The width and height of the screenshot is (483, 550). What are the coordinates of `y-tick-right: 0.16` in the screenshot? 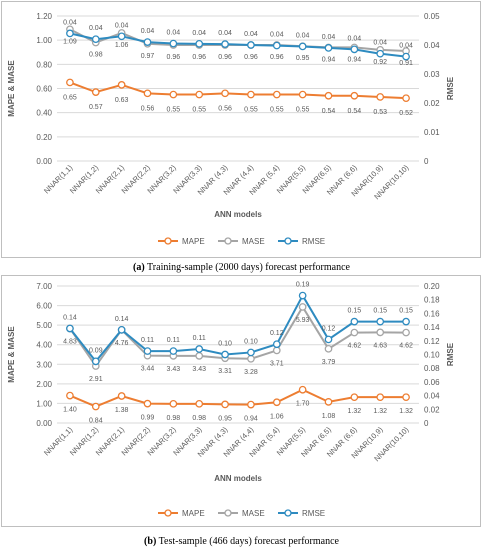 It's located at (432, 313).